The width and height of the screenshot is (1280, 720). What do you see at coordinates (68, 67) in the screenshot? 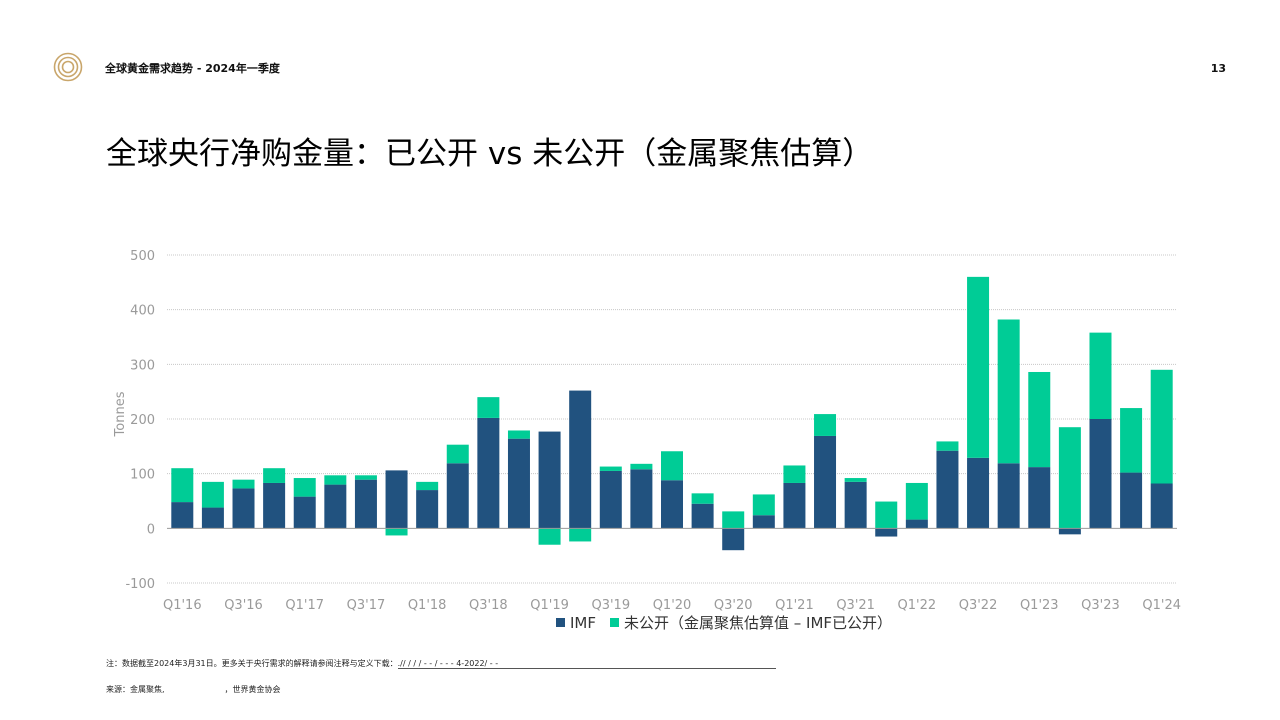
I see `concentric-circles-logo-icon` at bounding box center [68, 67].